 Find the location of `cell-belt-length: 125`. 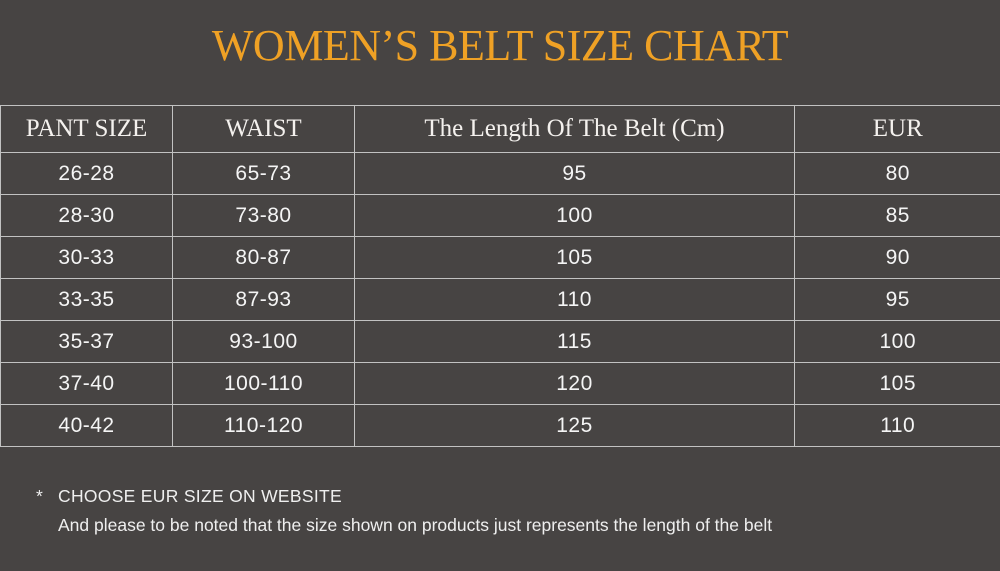

cell-belt-length: 125 is located at coordinates (574, 425).